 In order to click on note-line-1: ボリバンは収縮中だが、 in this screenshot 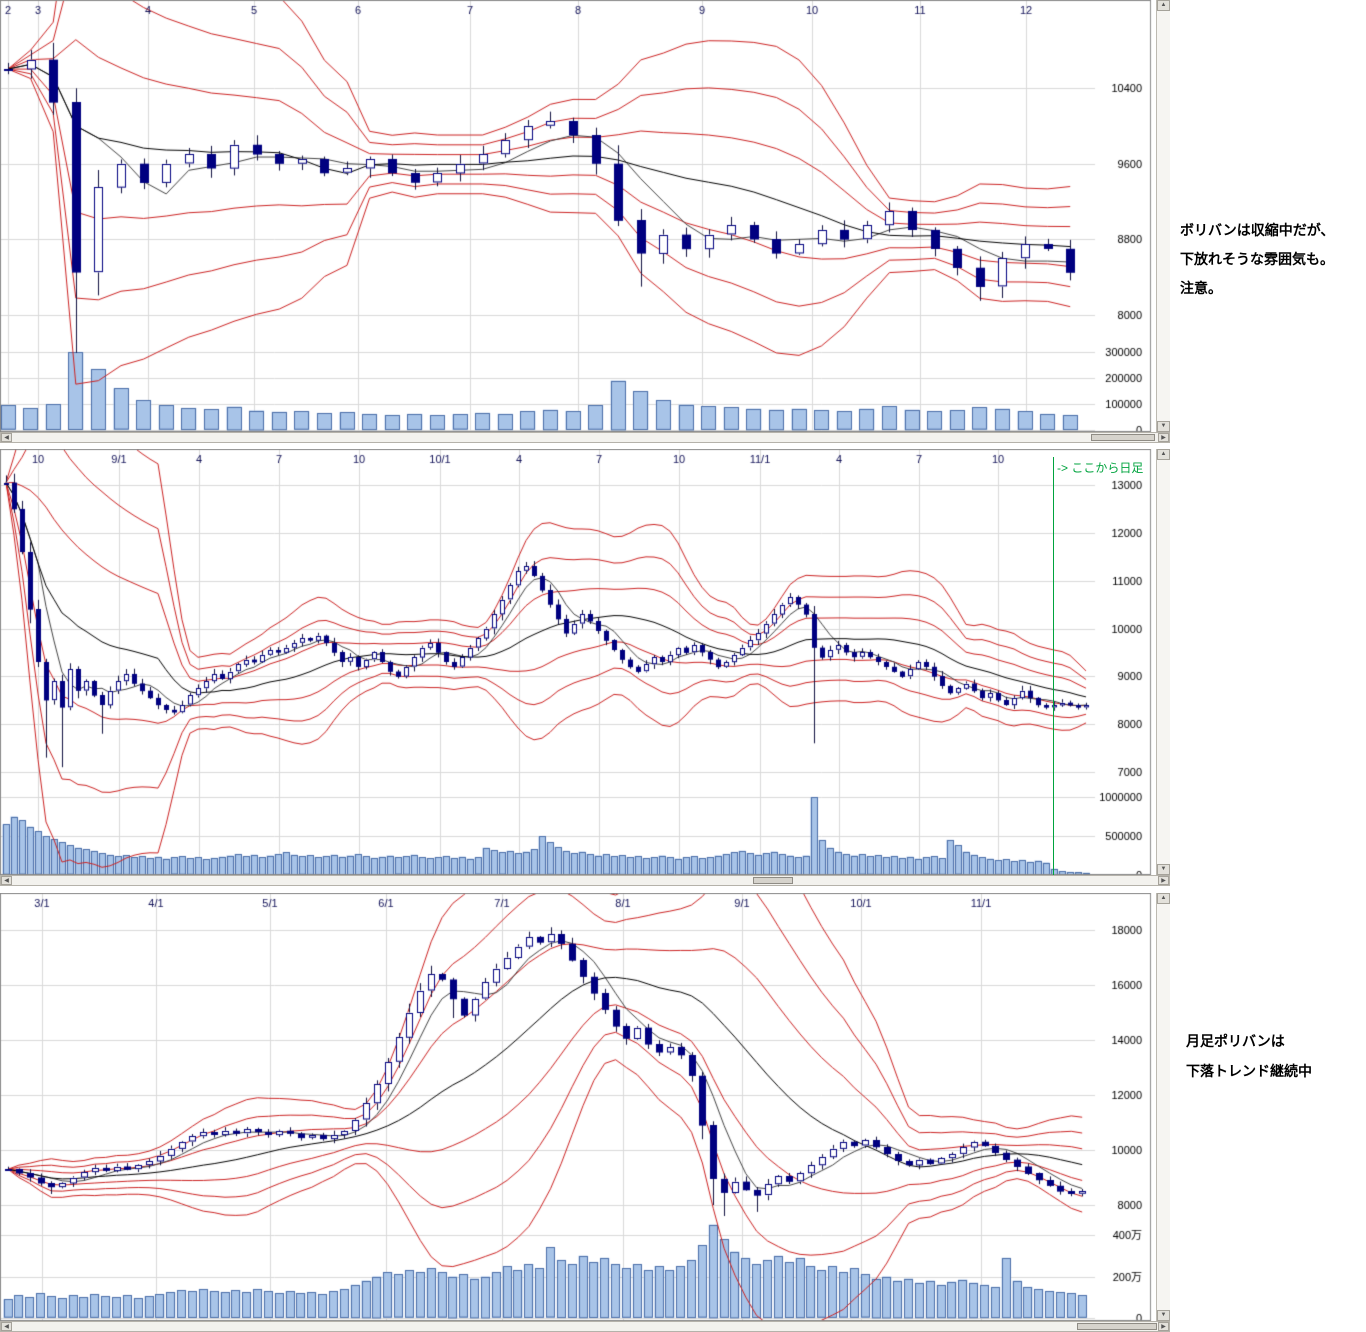, I will do `click(1257, 230)`.